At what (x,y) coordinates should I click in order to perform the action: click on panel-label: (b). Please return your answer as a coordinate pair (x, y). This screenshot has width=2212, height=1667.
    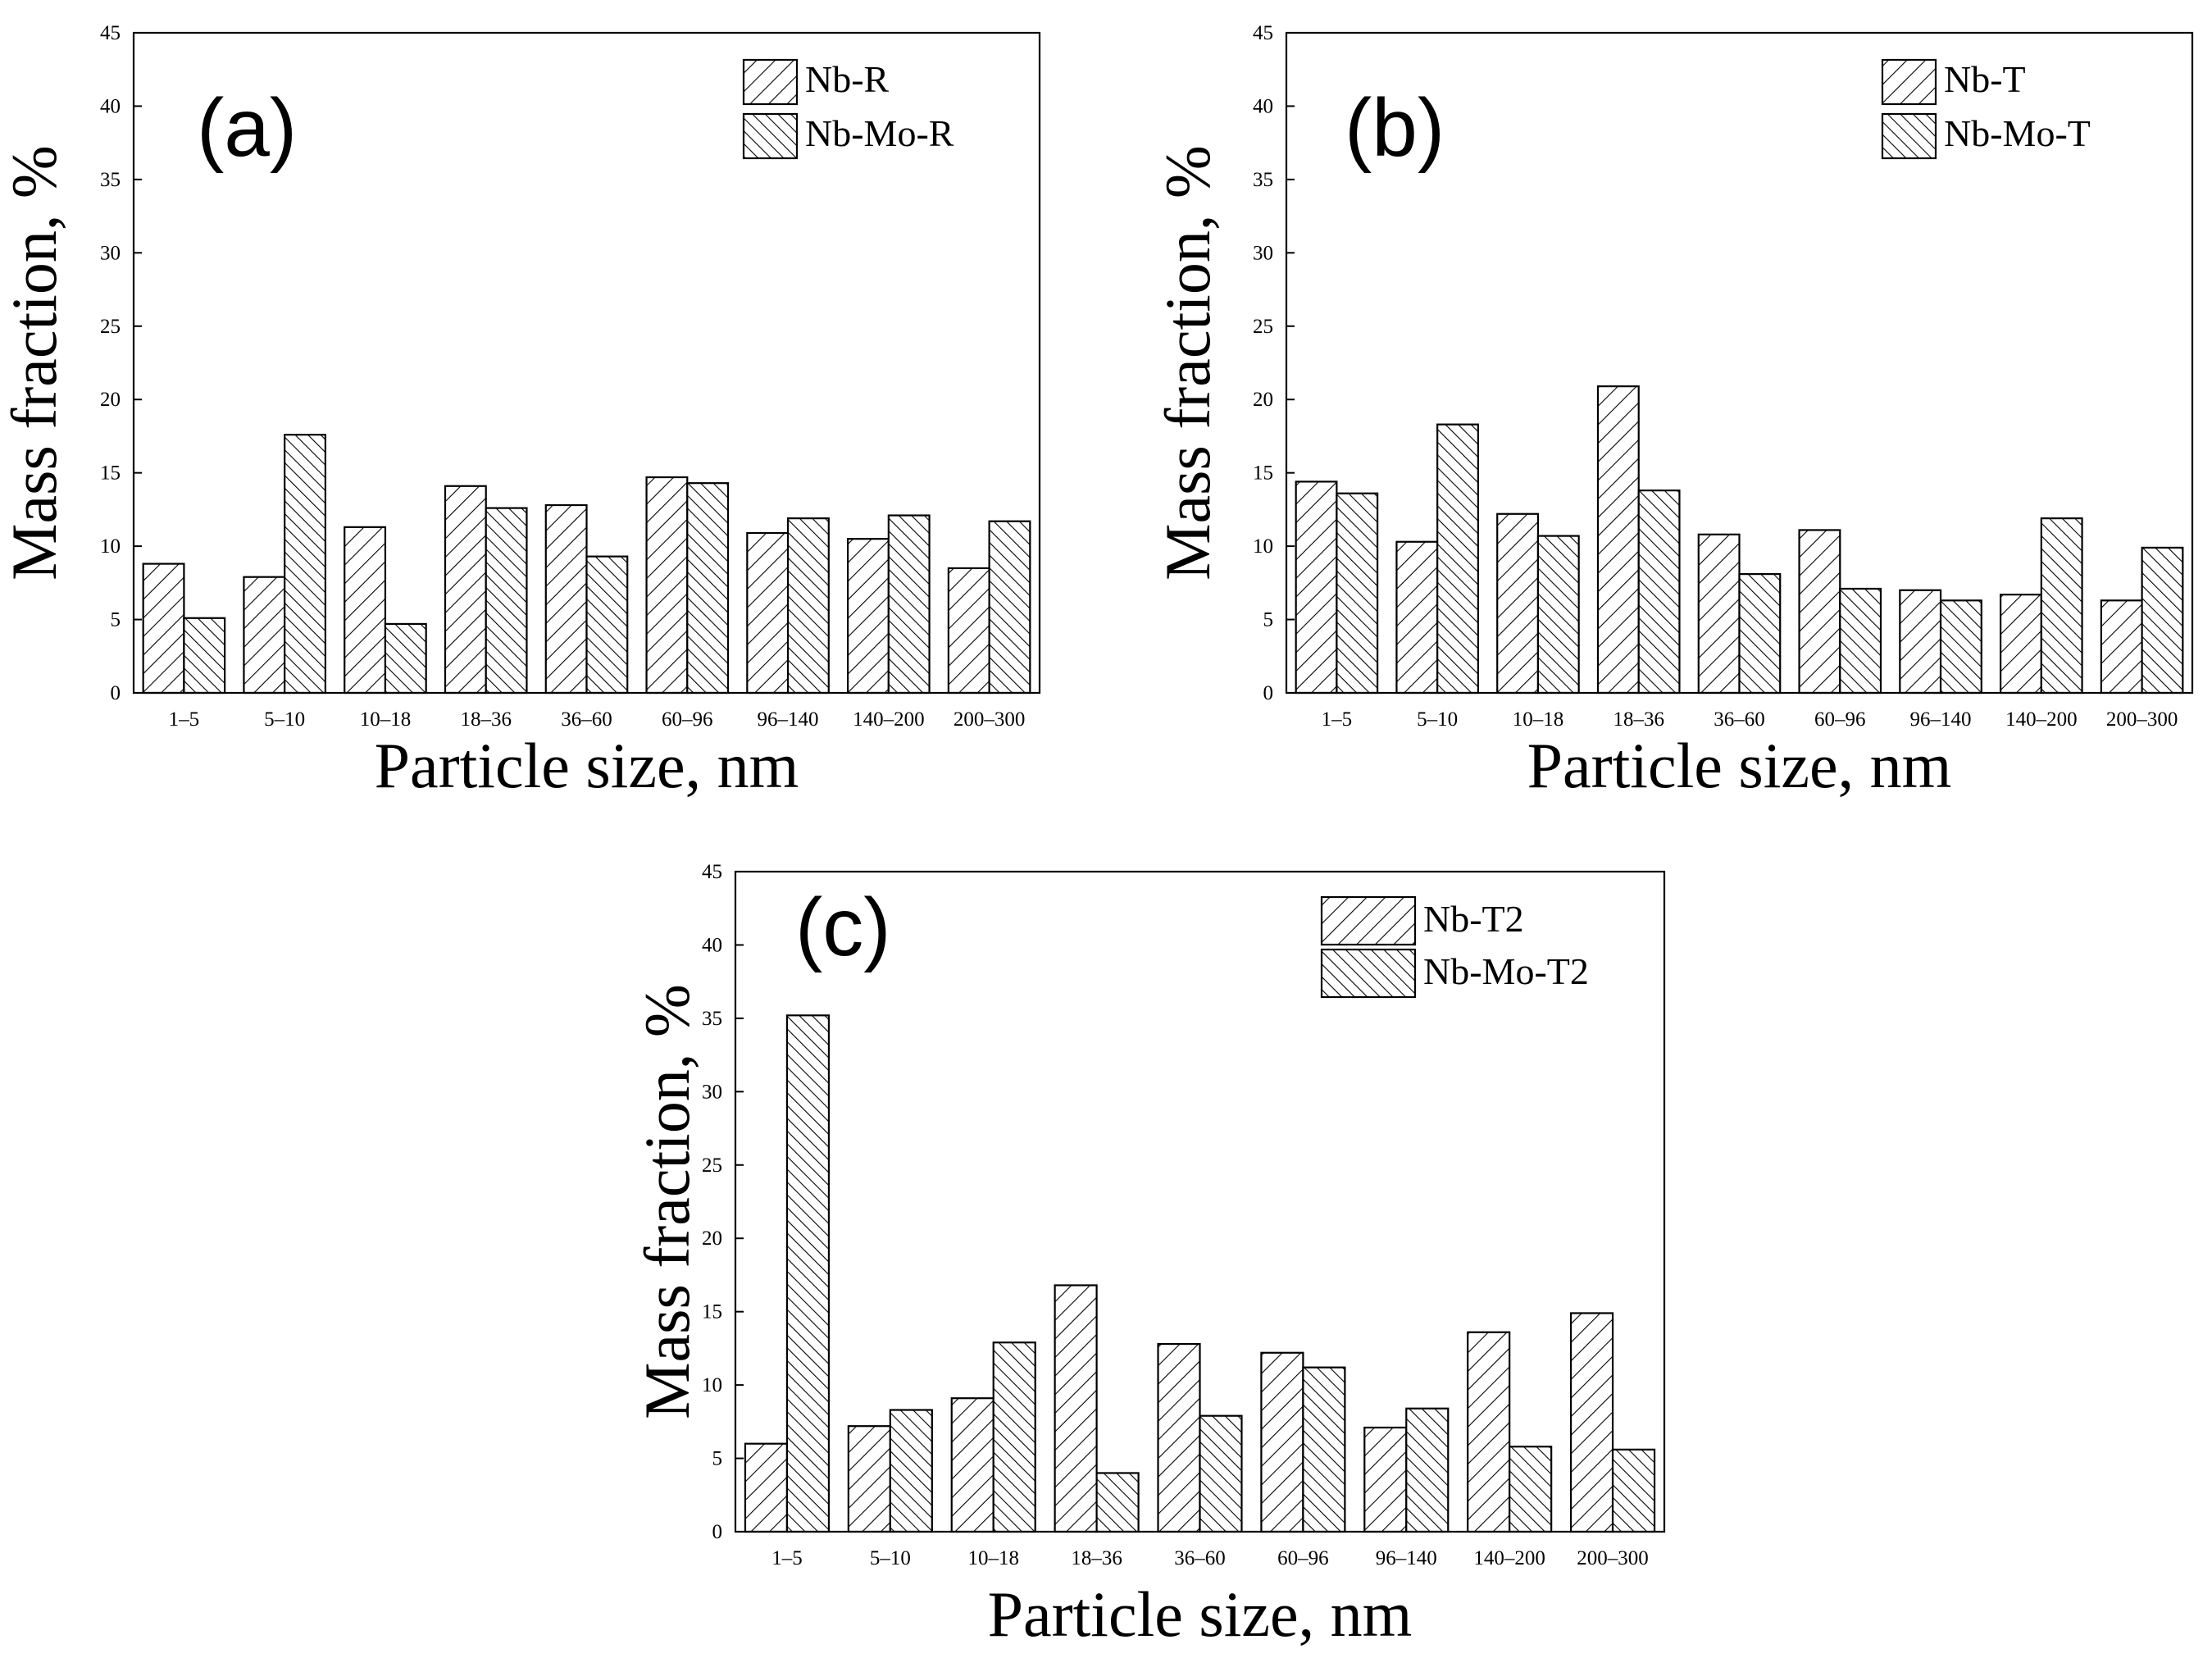
    Looking at the image, I should click on (1395, 128).